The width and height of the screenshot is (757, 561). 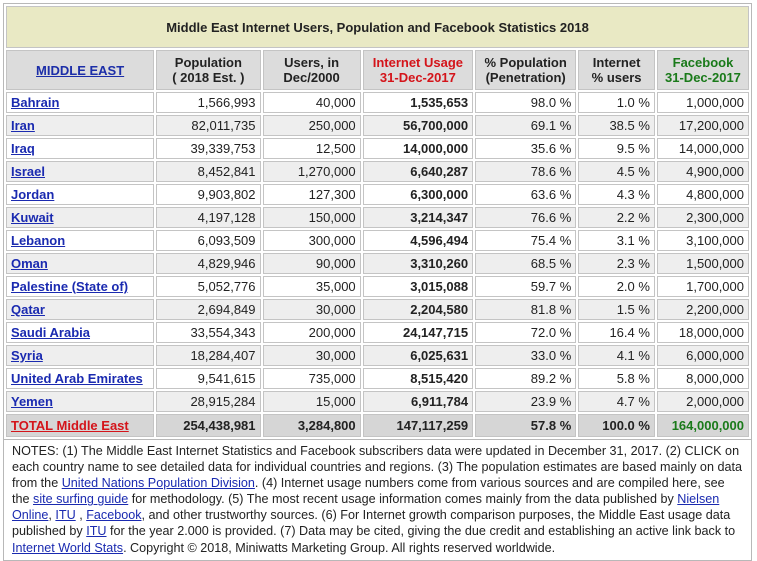 What do you see at coordinates (311, 102) in the screenshot?
I see `users2000-cell: 40,000` at bounding box center [311, 102].